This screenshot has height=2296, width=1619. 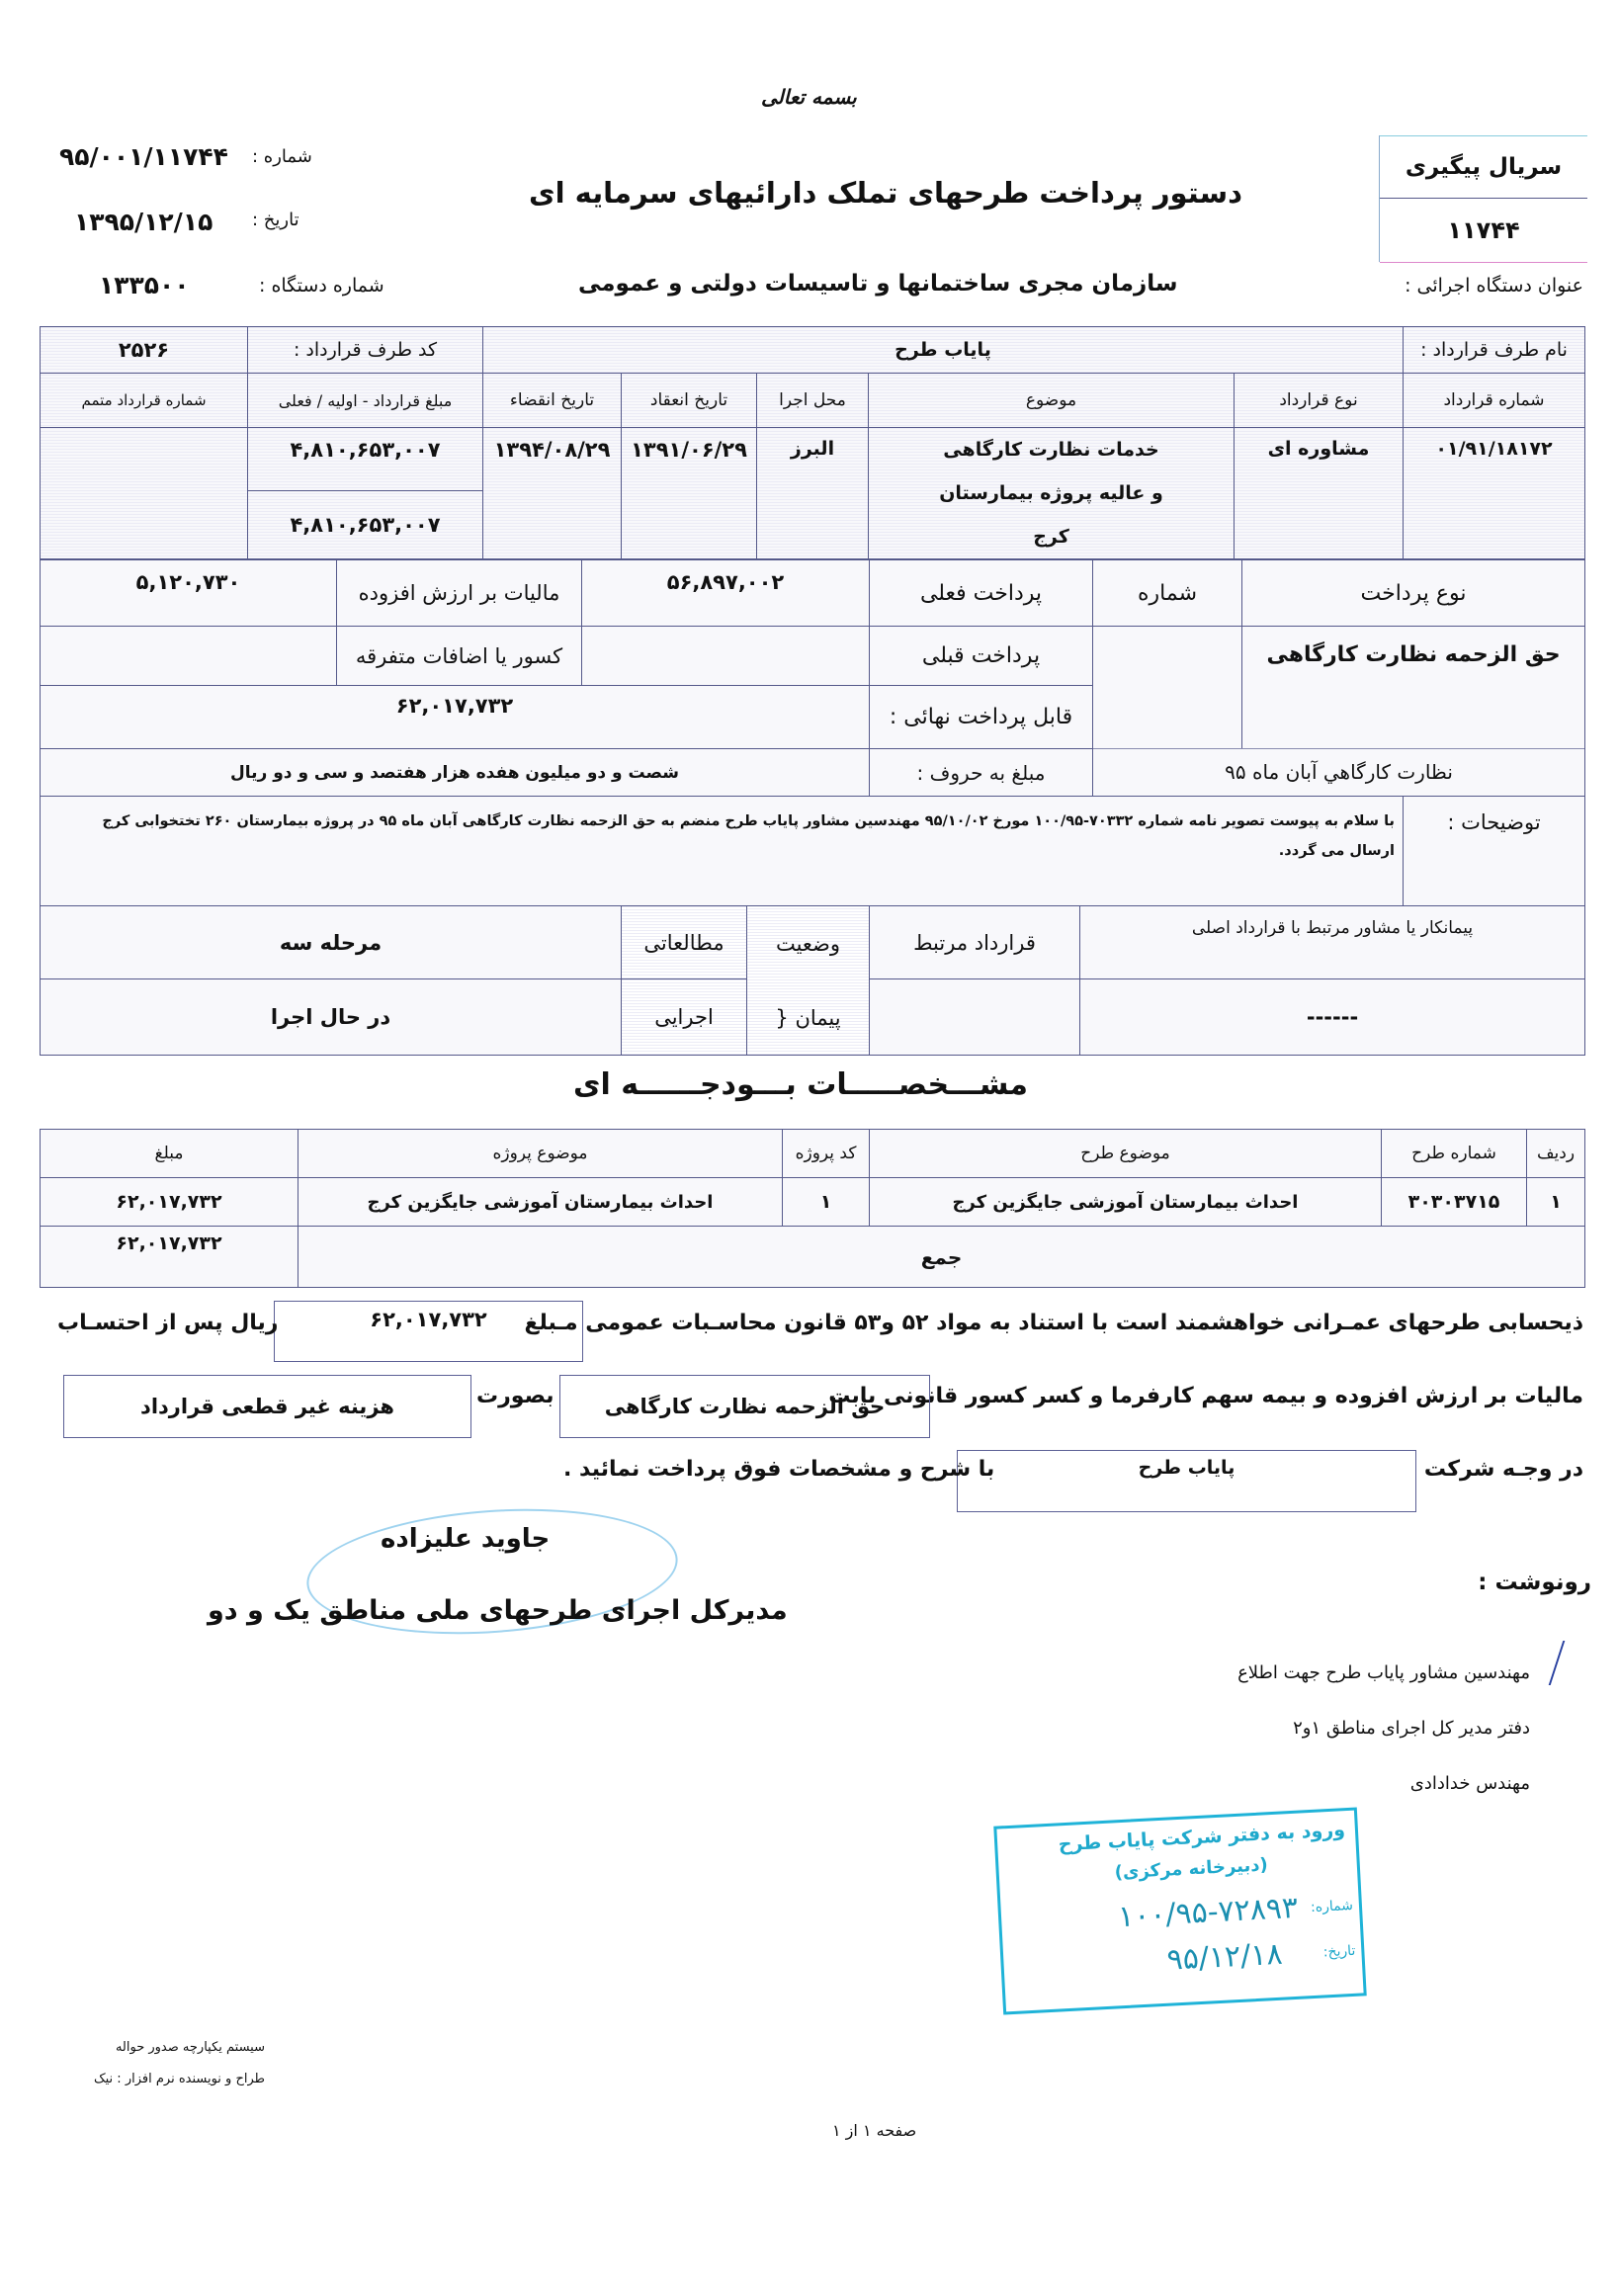 I want to click on misc-label: کسور یا اضافات متفرقه, so click(x=459, y=656).